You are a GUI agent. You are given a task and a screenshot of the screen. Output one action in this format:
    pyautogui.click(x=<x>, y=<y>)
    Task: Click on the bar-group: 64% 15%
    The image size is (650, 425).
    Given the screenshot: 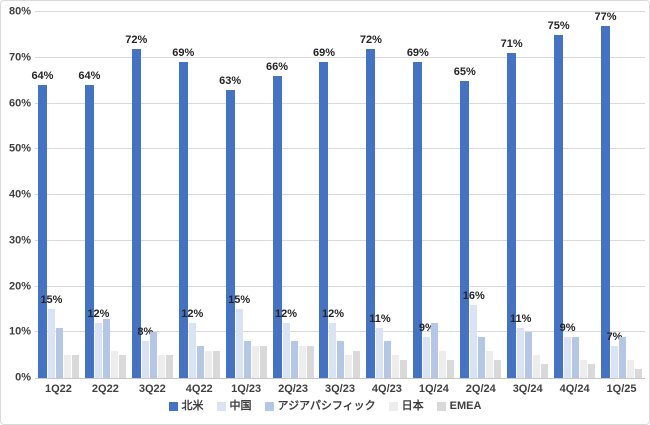 What is the action you would take?
    pyautogui.click(x=56, y=195)
    